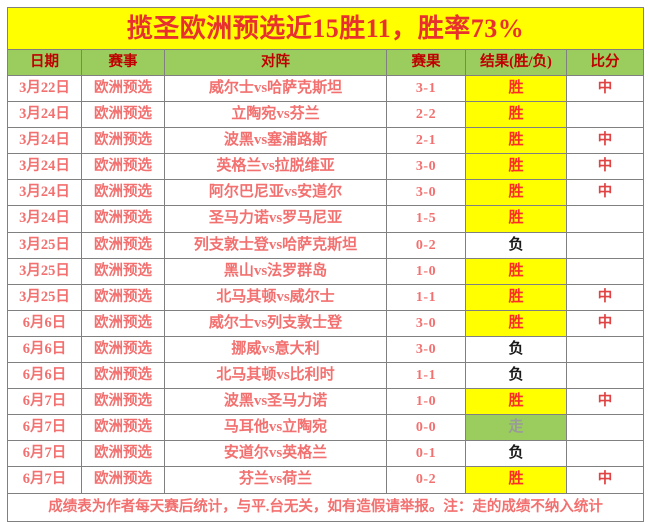 This screenshot has width=650, height=522. I want to click on cell-match: 波黑vs圣马力诺, so click(275, 402).